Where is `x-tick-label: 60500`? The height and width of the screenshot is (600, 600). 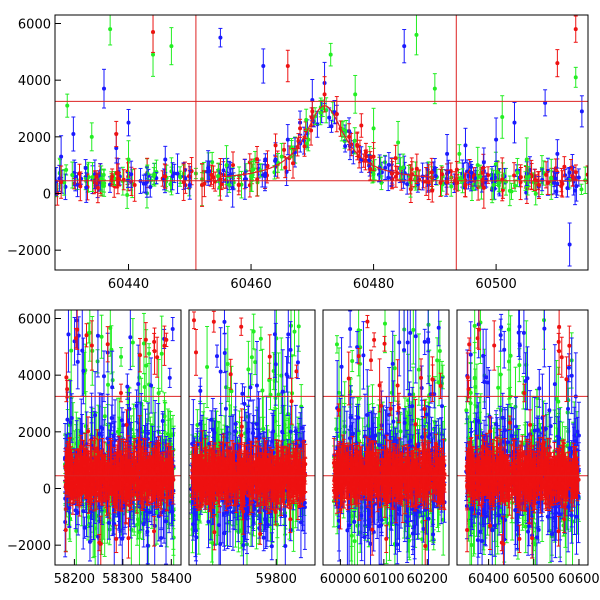 x-tick-label: 60500 is located at coordinates (495, 284).